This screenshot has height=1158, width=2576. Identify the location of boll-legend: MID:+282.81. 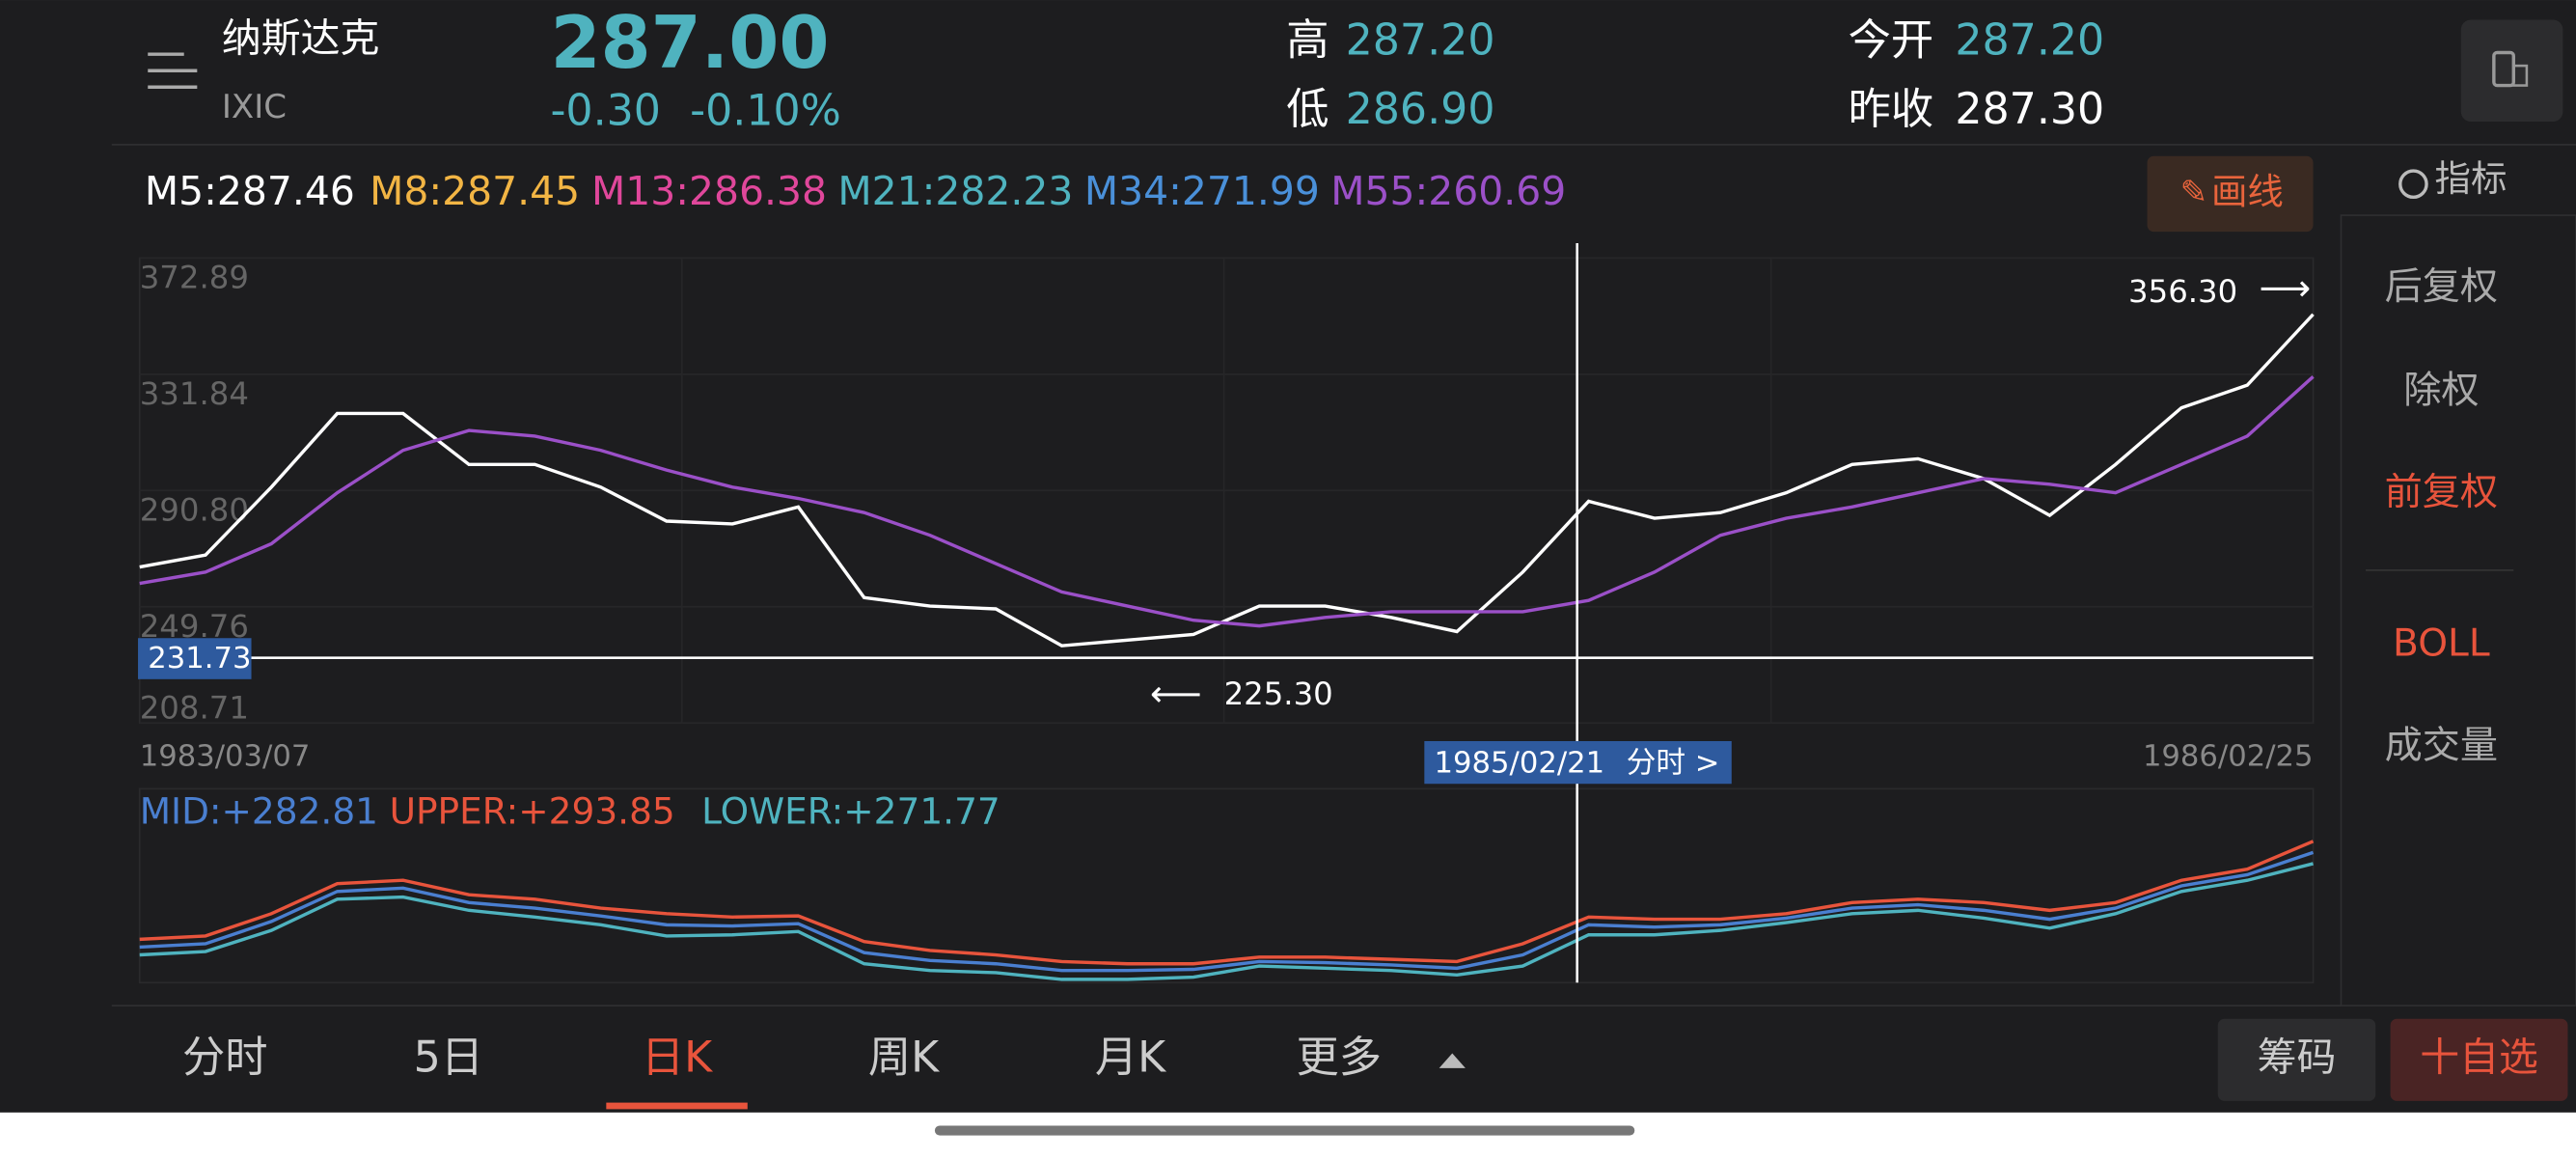
(259, 810).